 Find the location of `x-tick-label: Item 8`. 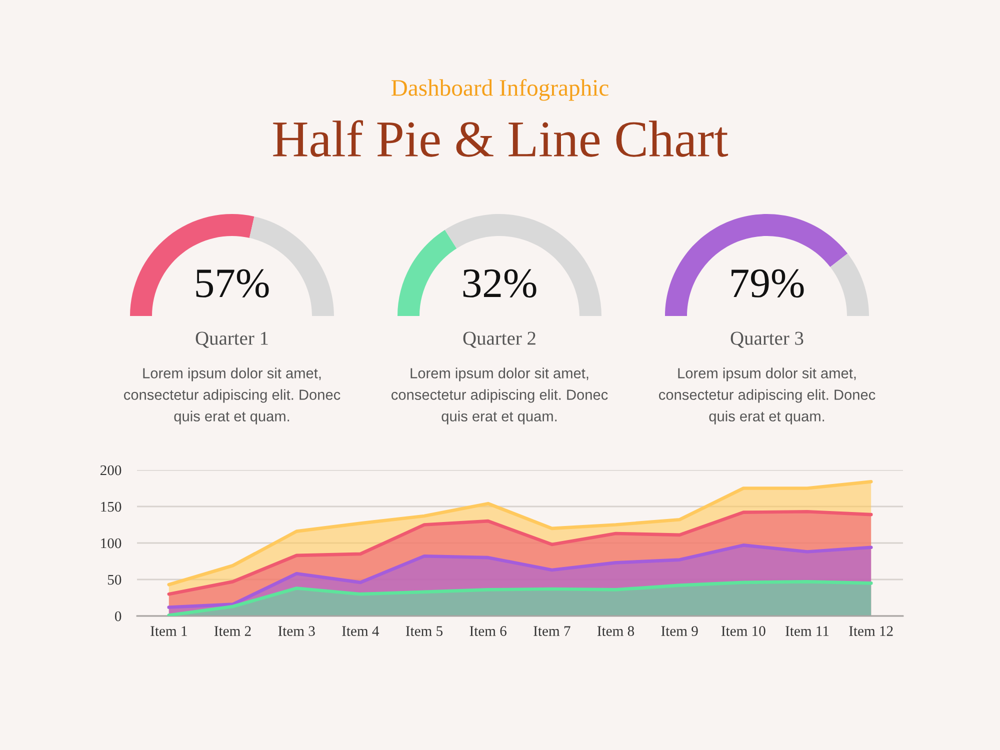

x-tick-label: Item 8 is located at coordinates (615, 631).